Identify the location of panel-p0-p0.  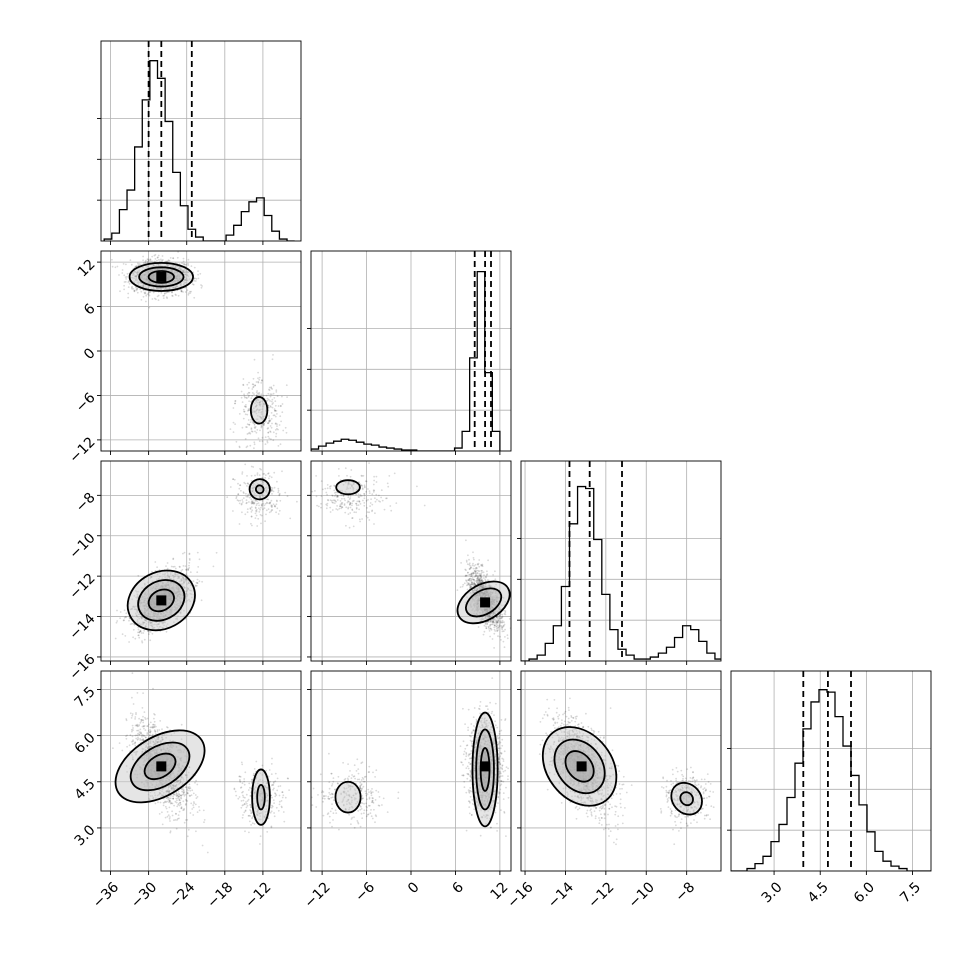
(199, 142).